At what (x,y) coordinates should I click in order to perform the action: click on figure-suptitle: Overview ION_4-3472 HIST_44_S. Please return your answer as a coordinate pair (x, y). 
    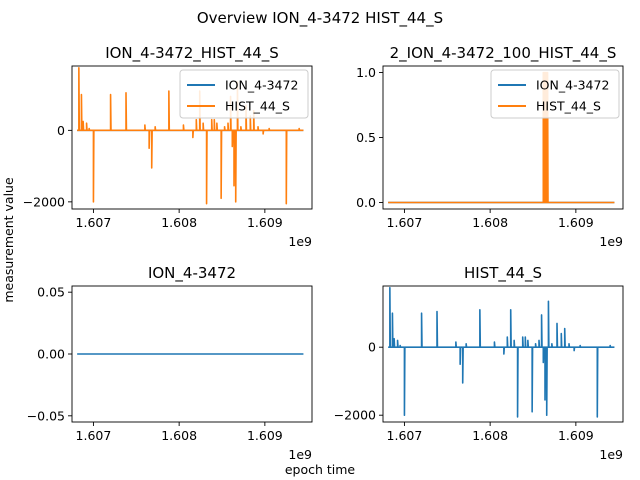
    Looking at the image, I should click on (320, 18).